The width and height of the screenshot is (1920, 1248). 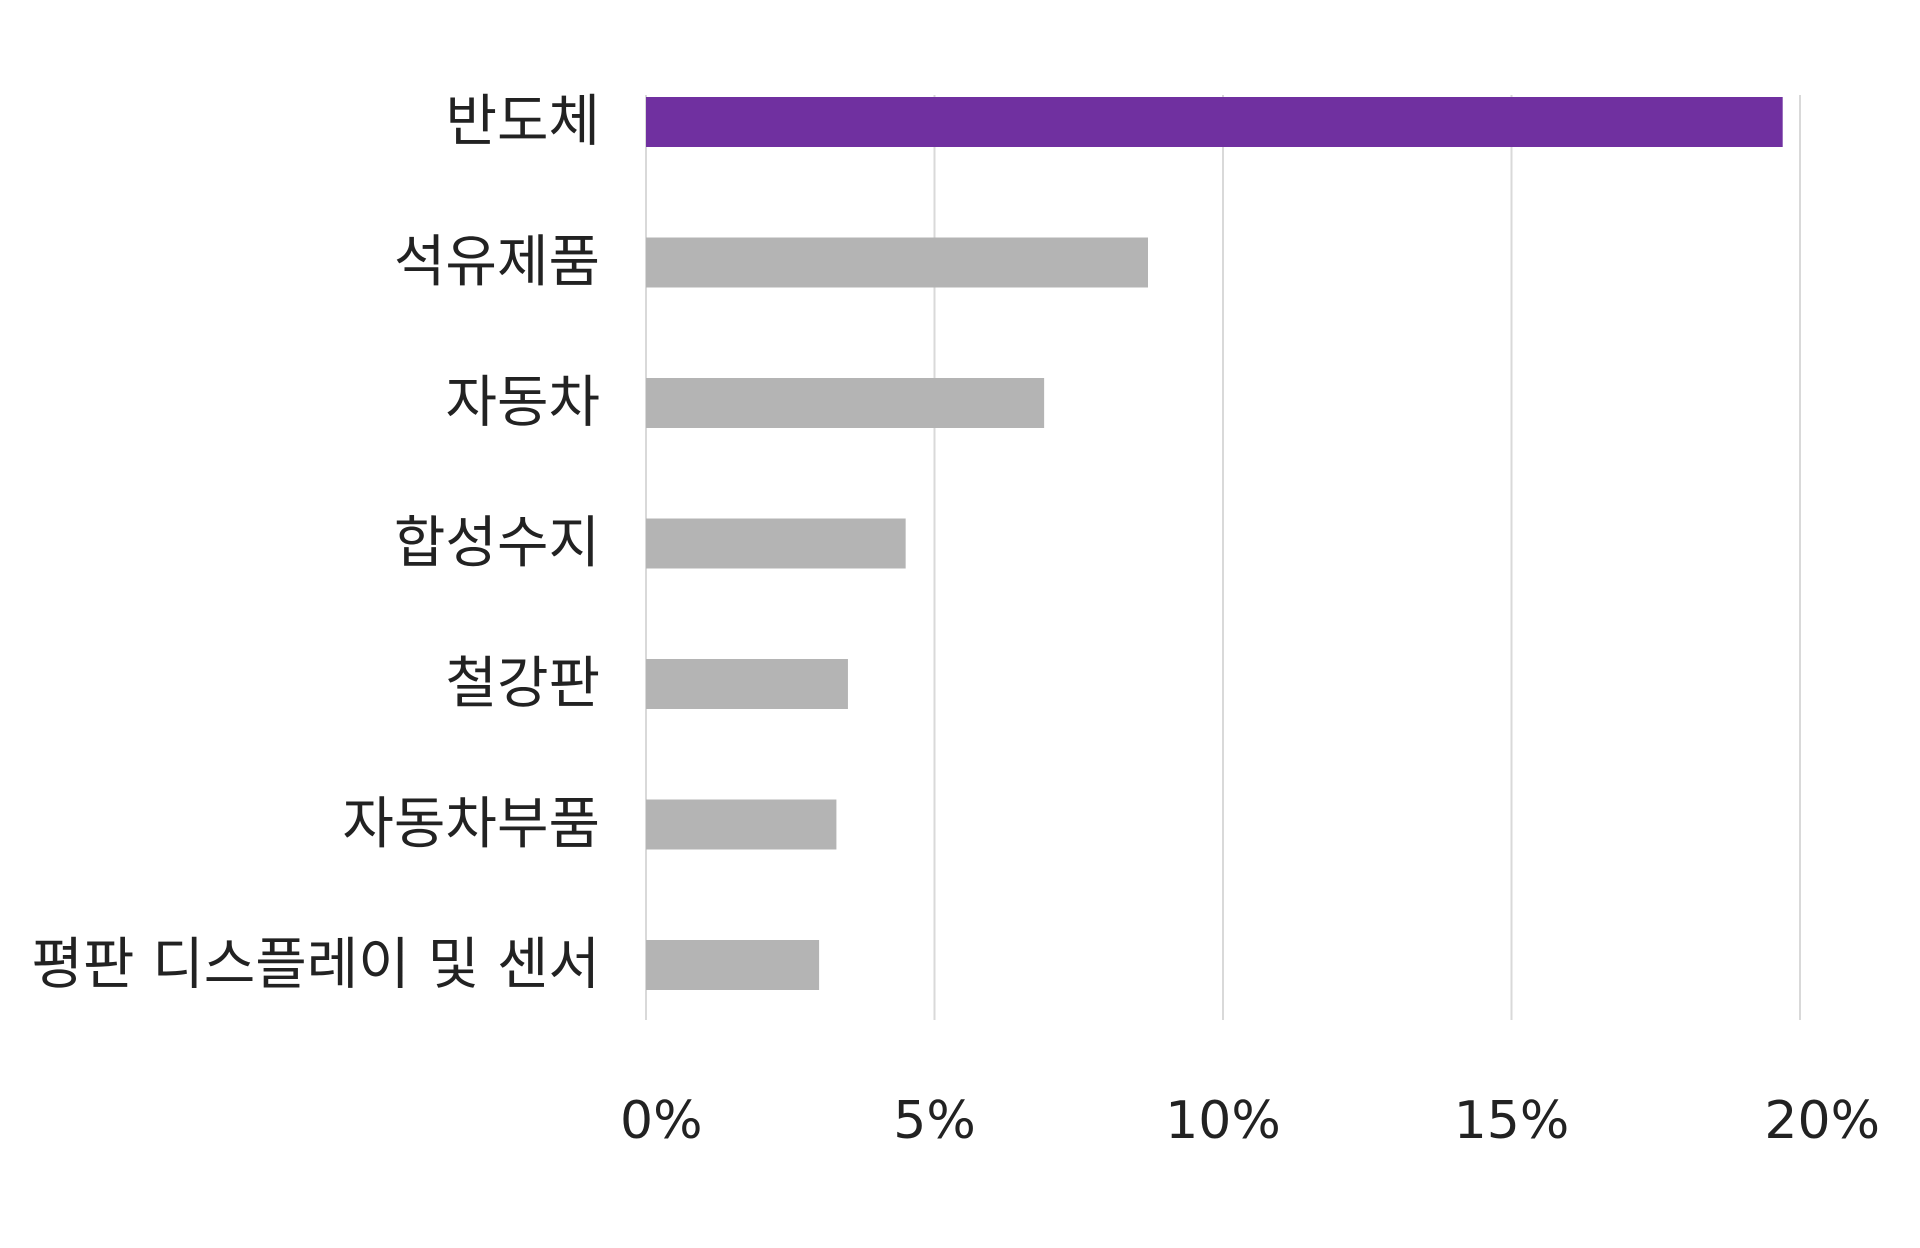 I want to click on category-label-0: 반도체, so click(x=522, y=122).